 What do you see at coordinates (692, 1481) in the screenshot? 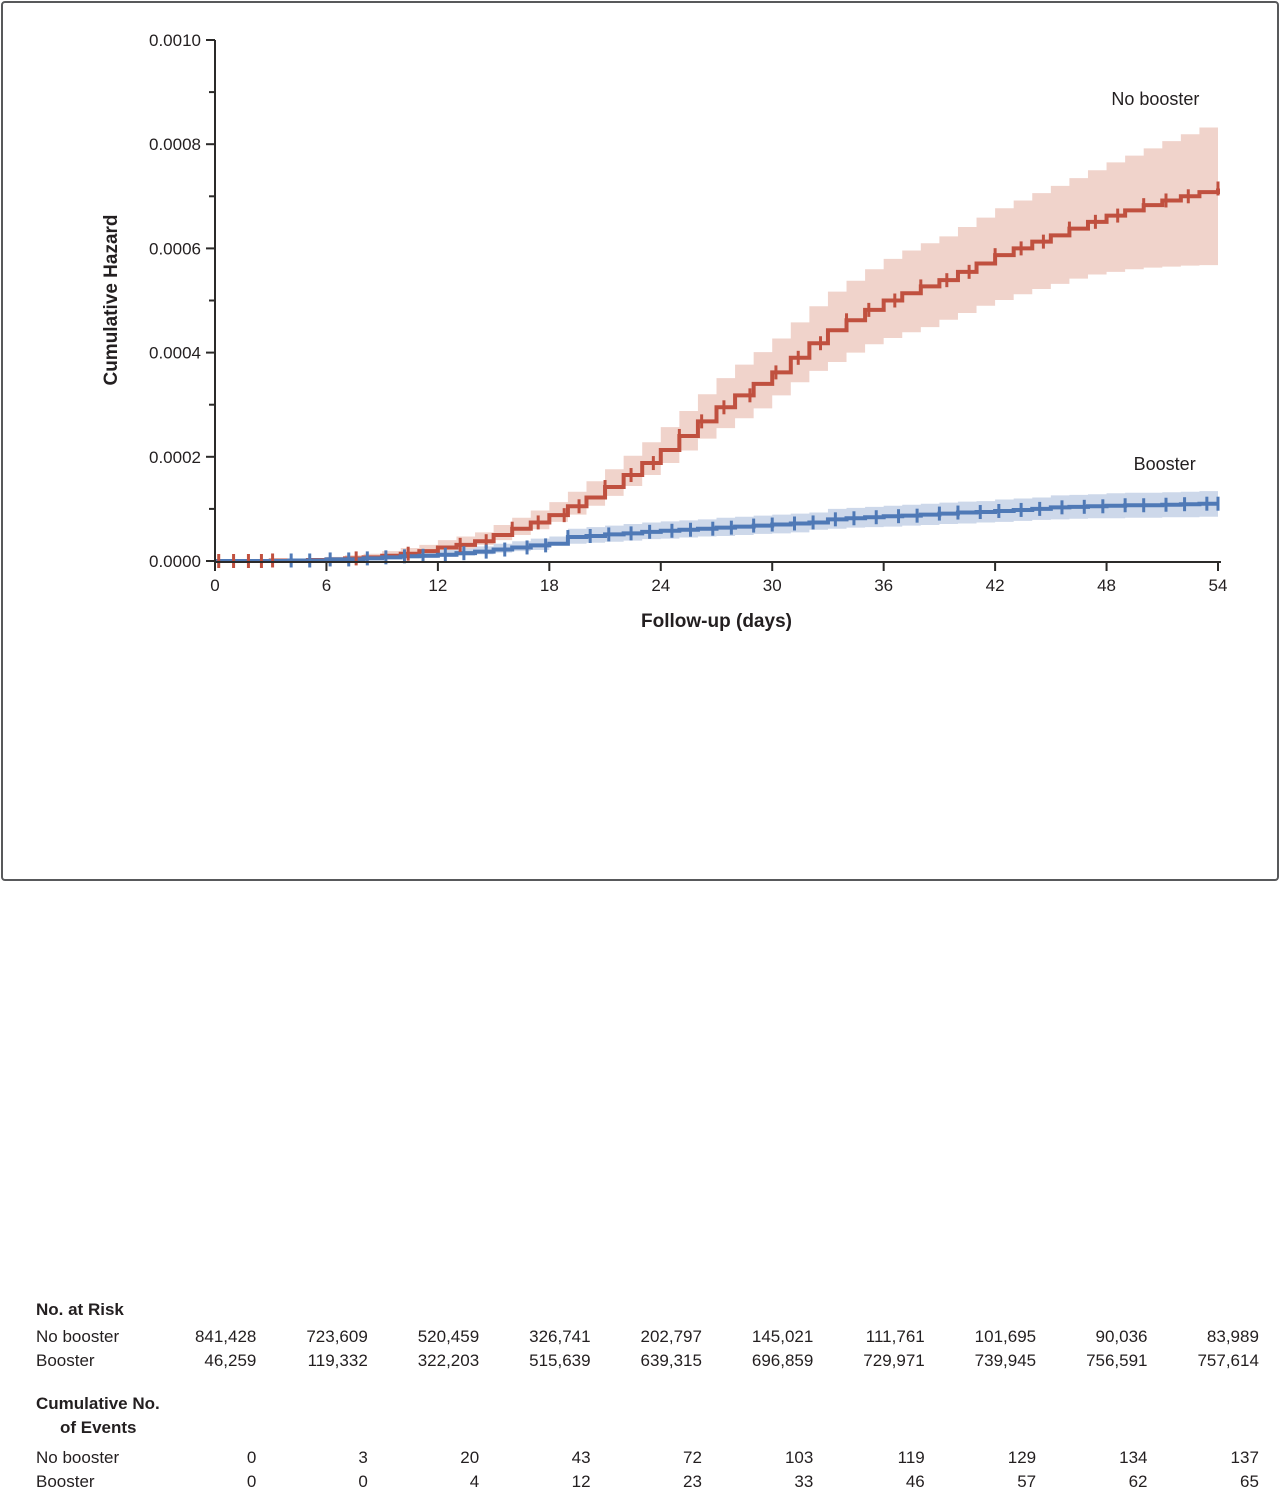
I see `table-cell-value: 23` at bounding box center [692, 1481].